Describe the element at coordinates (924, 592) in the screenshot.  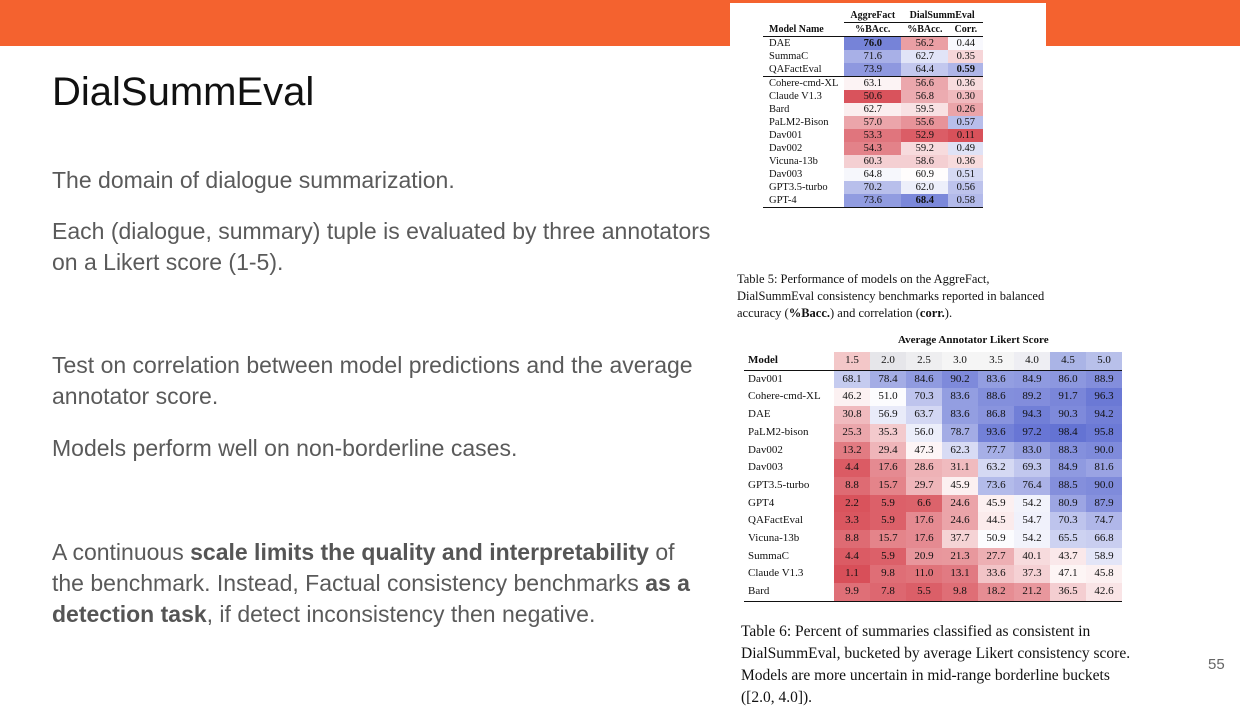
I see `table6-value-cell: 5.5` at that location.